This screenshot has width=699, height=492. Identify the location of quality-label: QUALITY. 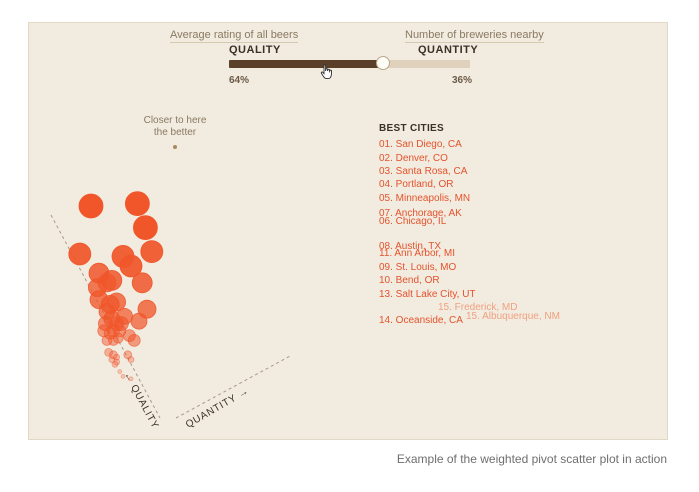
(255, 50).